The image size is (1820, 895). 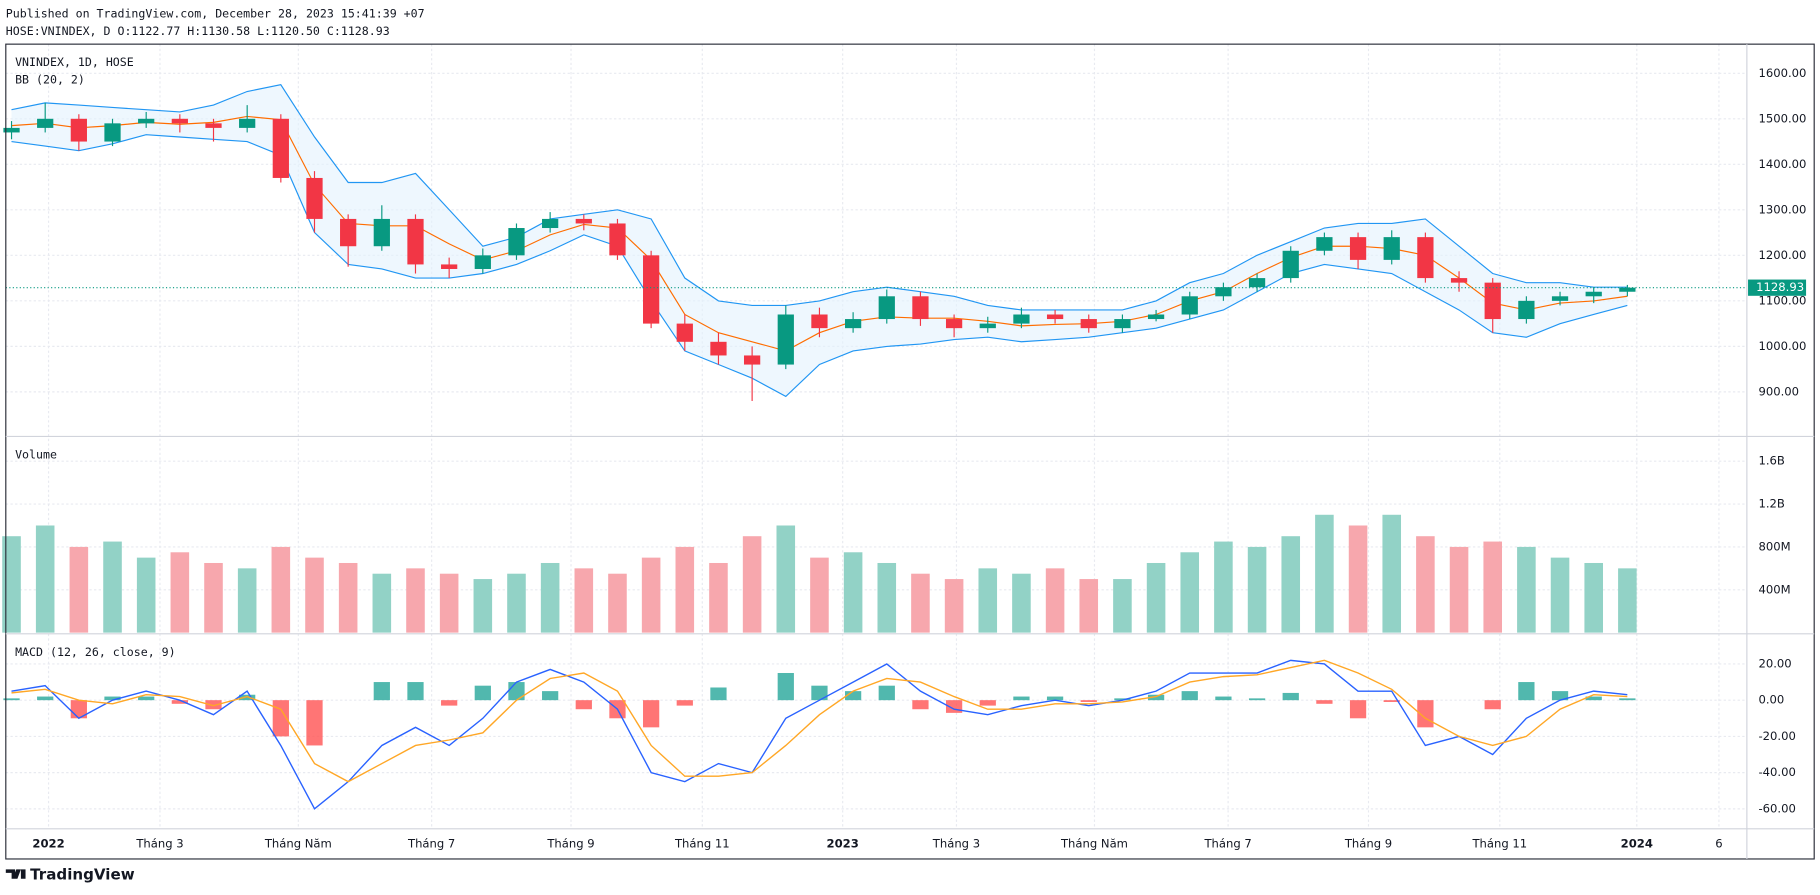 I want to click on y-tick-label: 1600.00, so click(x=1782, y=73).